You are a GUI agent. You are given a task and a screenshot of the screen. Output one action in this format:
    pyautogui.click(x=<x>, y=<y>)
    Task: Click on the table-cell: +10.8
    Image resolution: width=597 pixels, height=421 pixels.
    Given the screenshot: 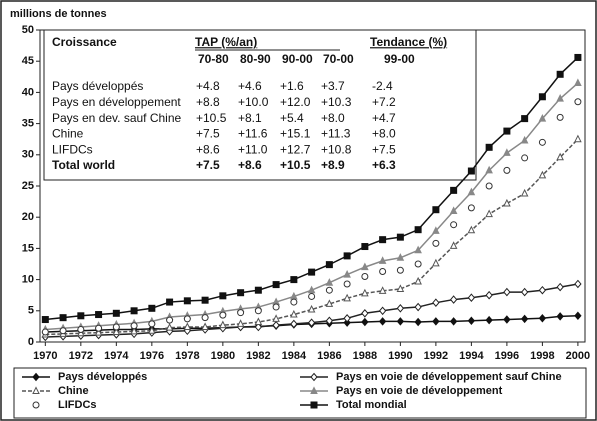 What is the action you would take?
    pyautogui.click(x=336, y=149)
    